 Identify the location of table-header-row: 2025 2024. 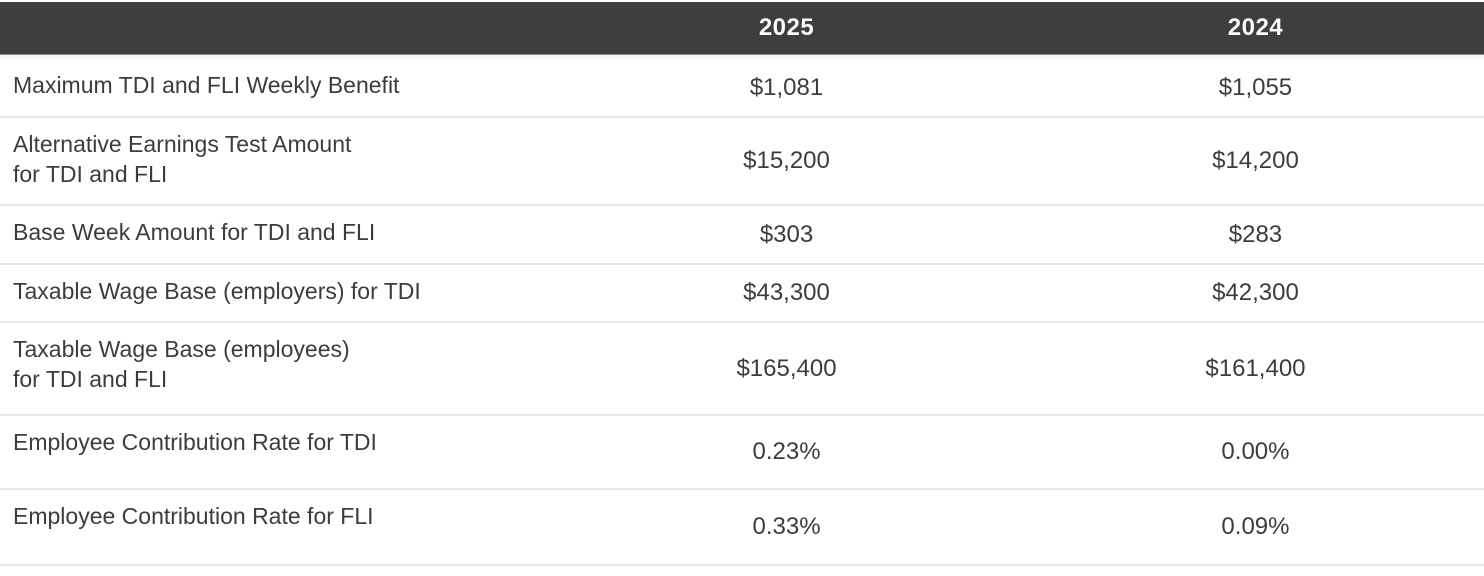
(742, 28).